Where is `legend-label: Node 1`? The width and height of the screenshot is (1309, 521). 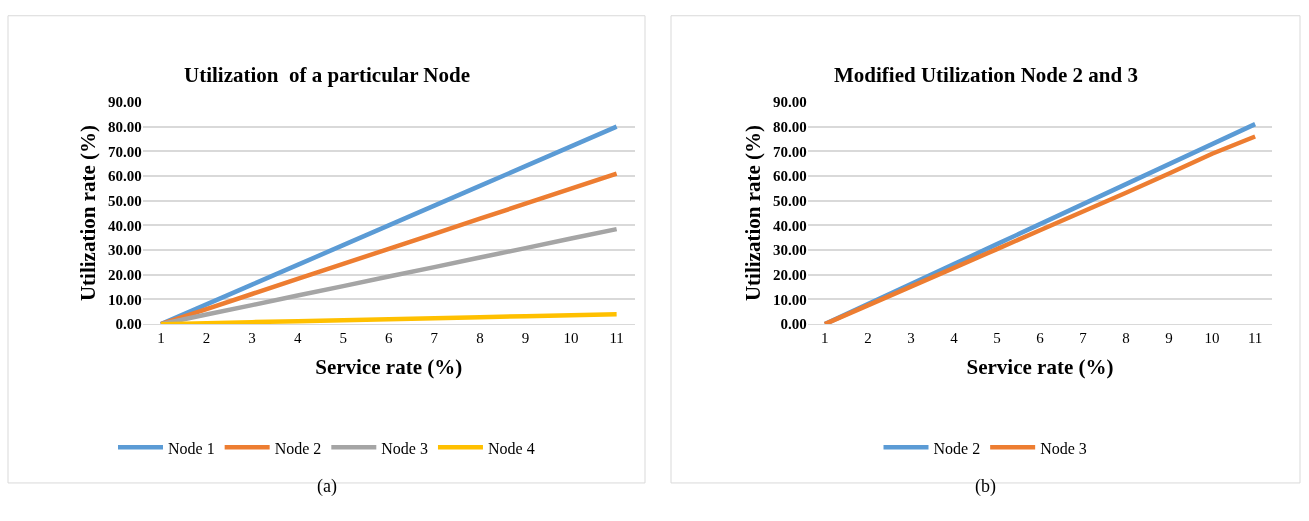
legend-label: Node 1 is located at coordinates (191, 448).